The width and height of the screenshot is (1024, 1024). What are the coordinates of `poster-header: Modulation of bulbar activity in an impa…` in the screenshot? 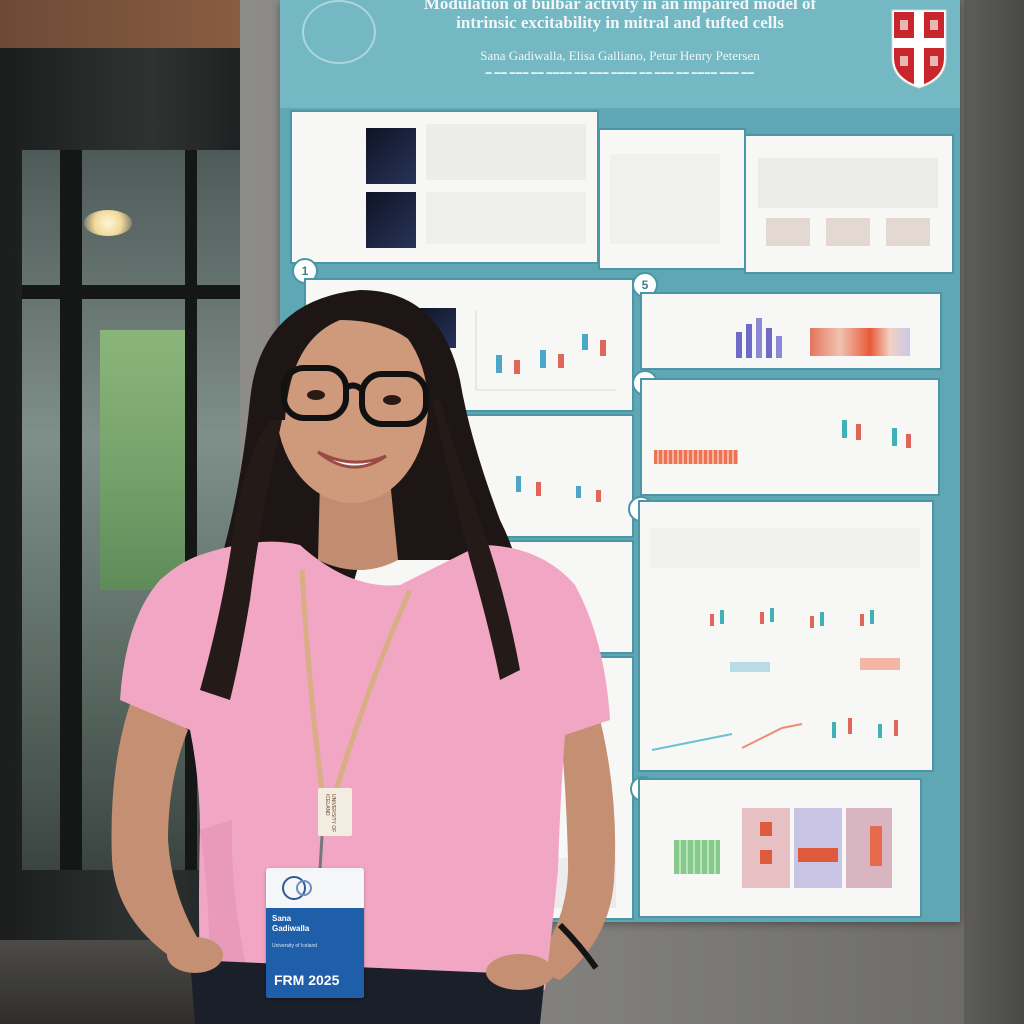 It's located at (620, 54).